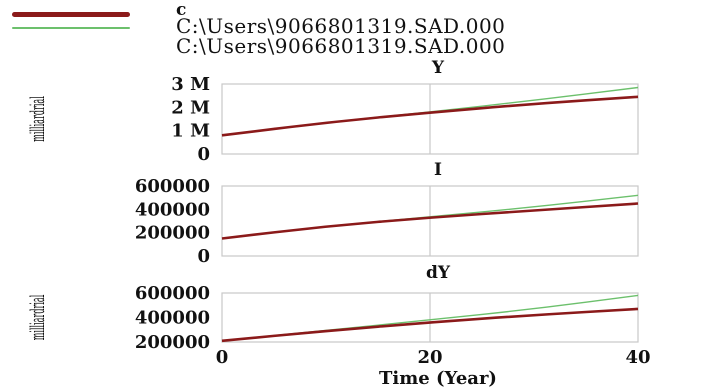 This screenshot has height=388, width=716. What do you see at coordinates (190, 107) in the screenshot?
I see `y-tick-label: 2 M` at bounding box center [190, 107].